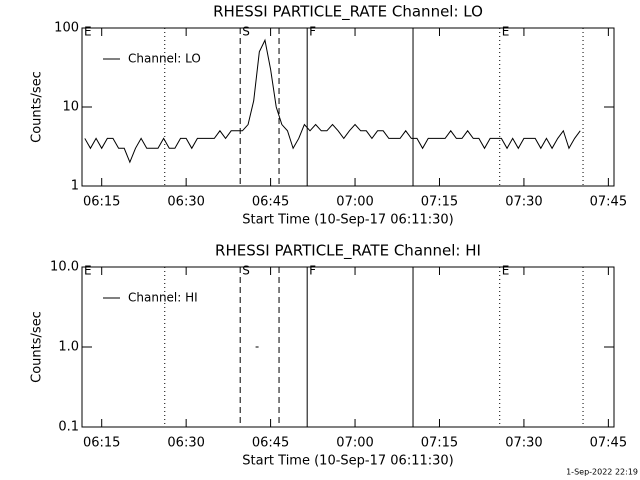 The height and width of the screenshot is (480, 640). I want to click on y-tick-label: 1, so click(75, 186).